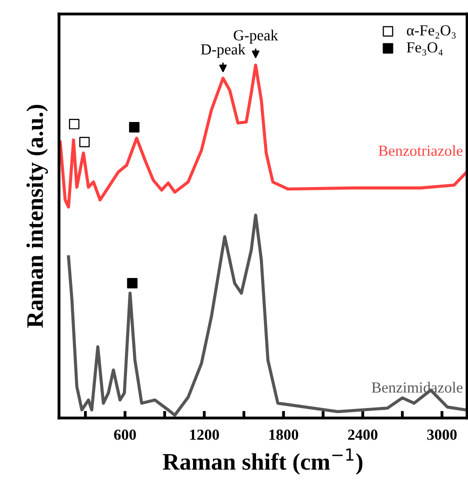 The height and width of the screenshot is (497, 468). What do you see at coordinates (431, 32) in the screenshot?
I see `legend-label: α-Fe₂O₃` at bounding box center [431, 32].